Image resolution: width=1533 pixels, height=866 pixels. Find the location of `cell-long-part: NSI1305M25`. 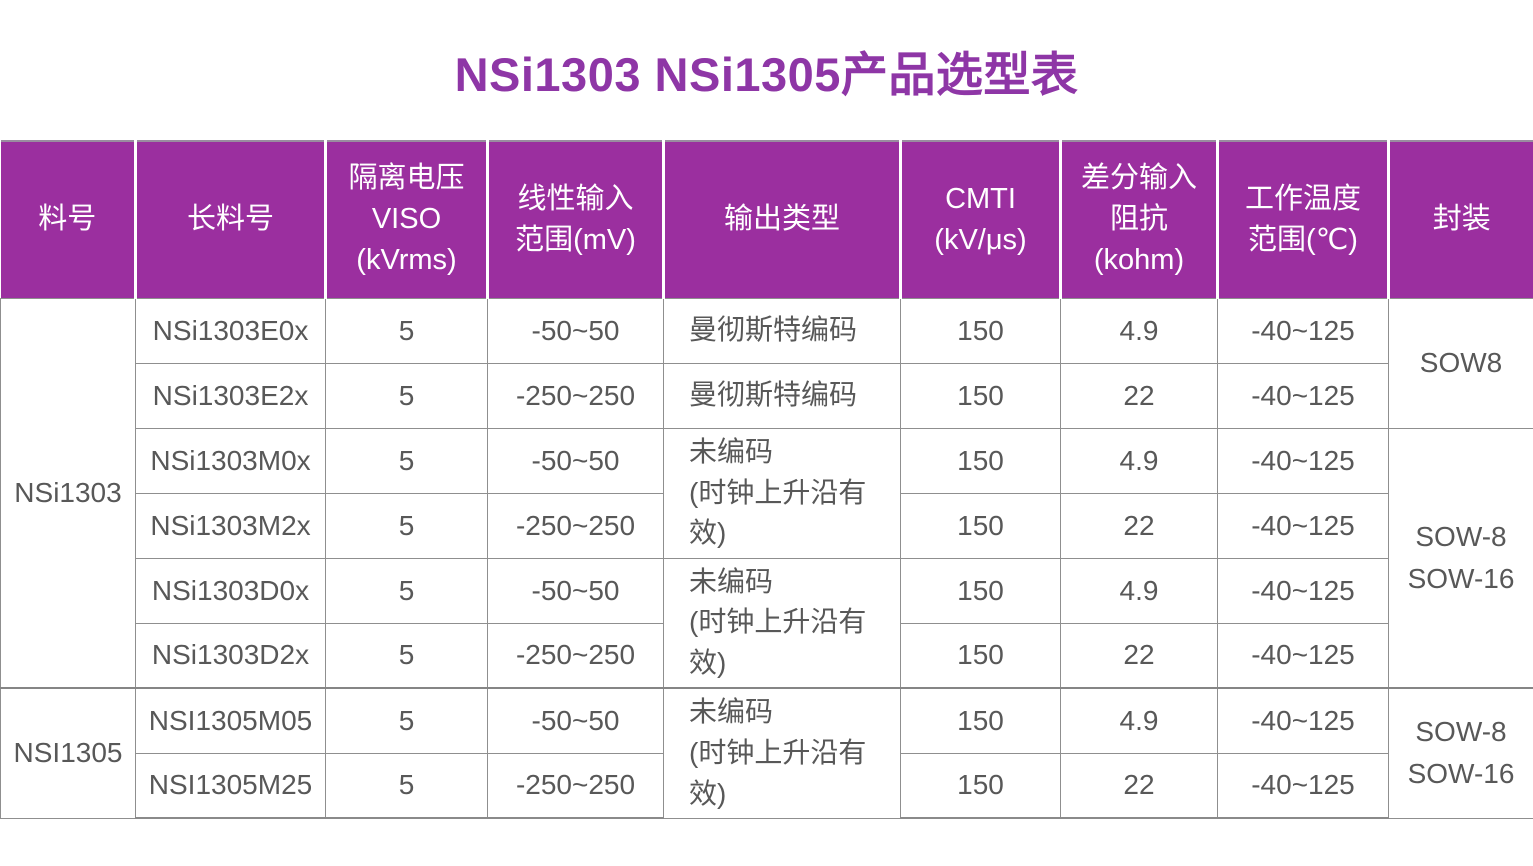

cell-long-part: NSI1305M25 is located at coordinates (230, 785).